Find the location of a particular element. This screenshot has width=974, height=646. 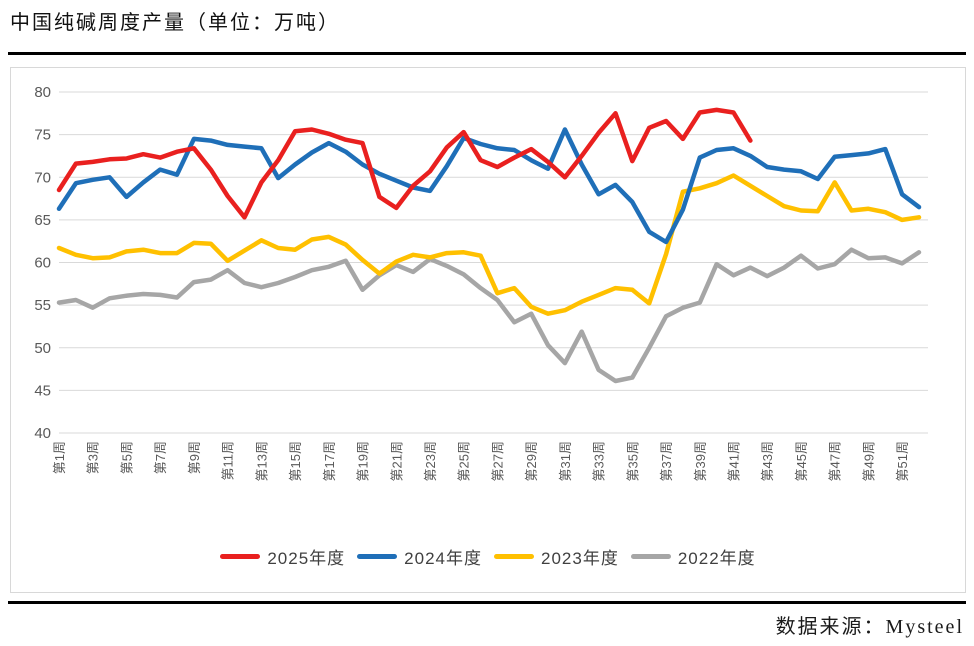

x-axis-tick-label: 第21周 is located at coordinates (396, 461).